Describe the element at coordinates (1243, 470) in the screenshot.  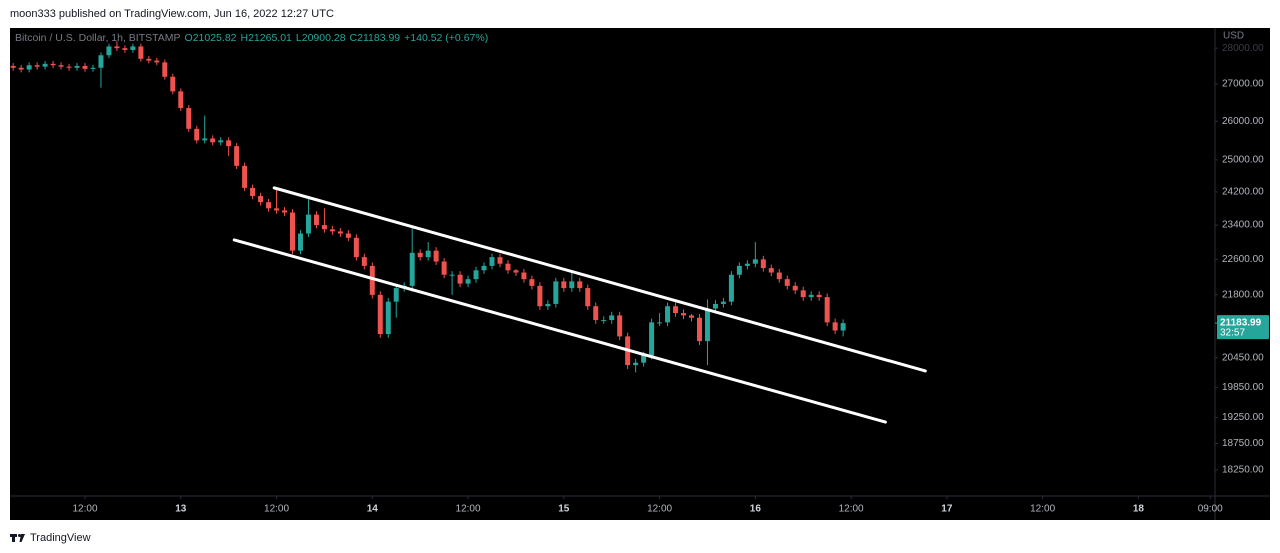
I see `y-tick-label: 18250.00` at that location.